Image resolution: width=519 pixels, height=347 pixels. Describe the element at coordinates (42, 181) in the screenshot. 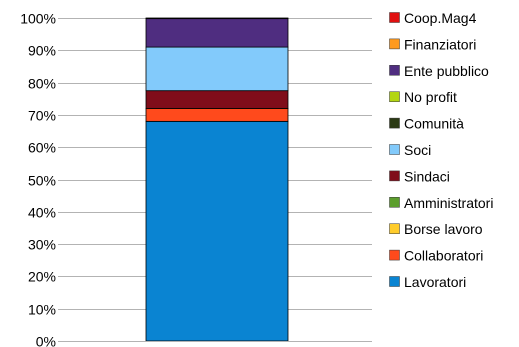

I see `y-tick-label: 50%` at that location.